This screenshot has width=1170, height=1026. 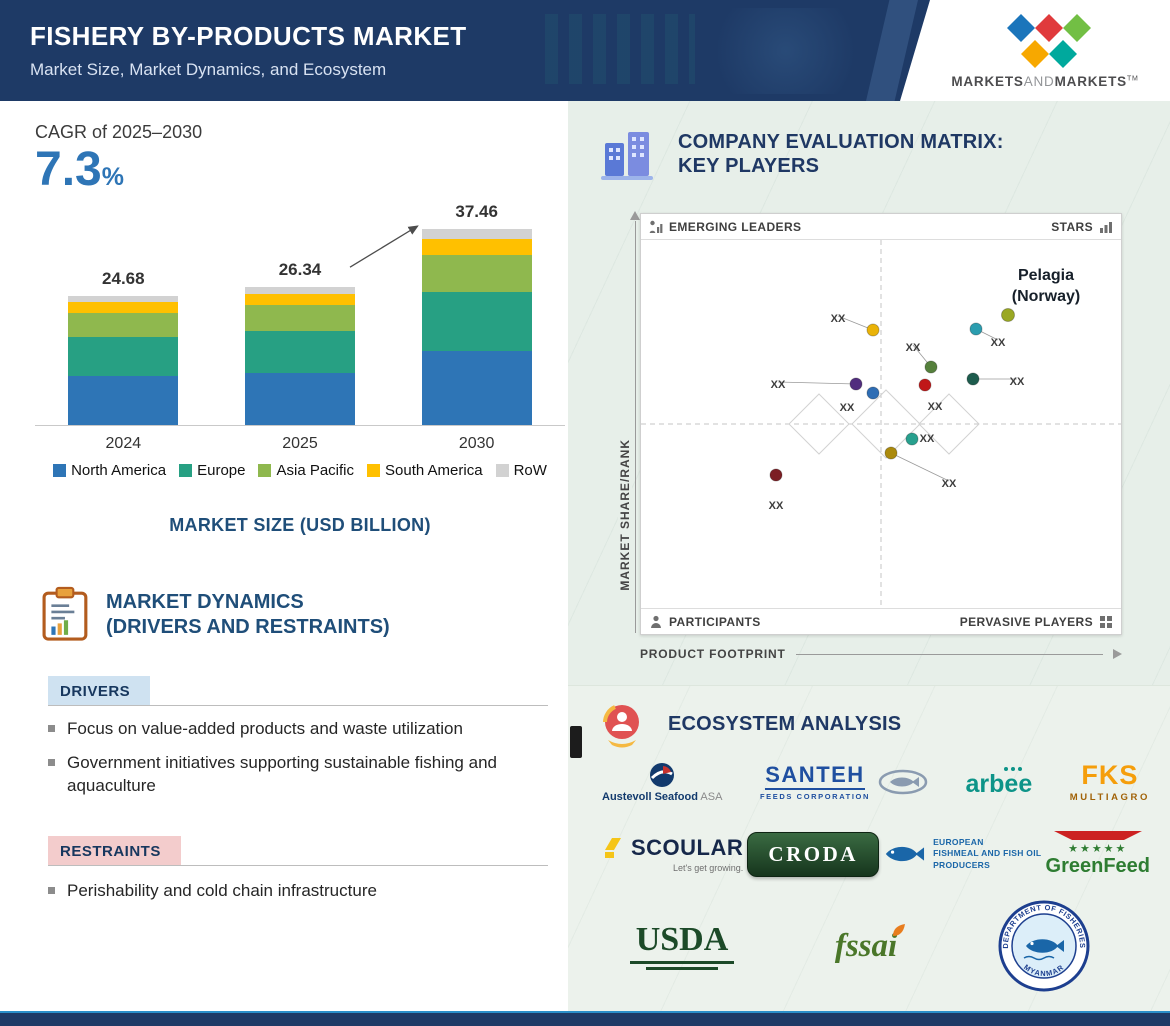 I want to click on x-axis-row: PRODUCT FOOTPRINT, so click(x=881, y=654).